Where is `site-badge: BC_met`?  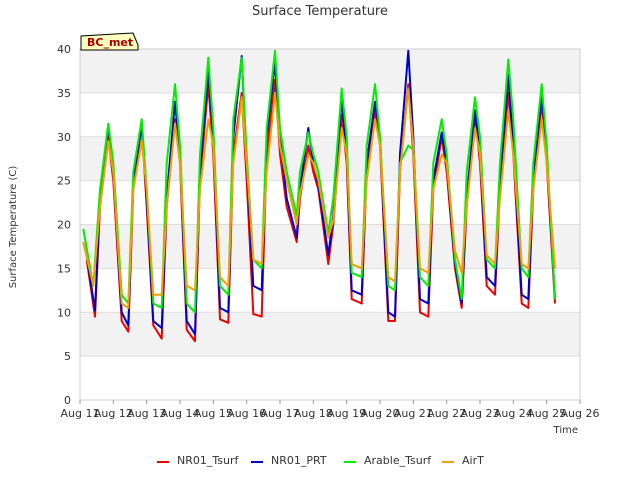
site-badge: BC_met is located at coordinates (109, 41).